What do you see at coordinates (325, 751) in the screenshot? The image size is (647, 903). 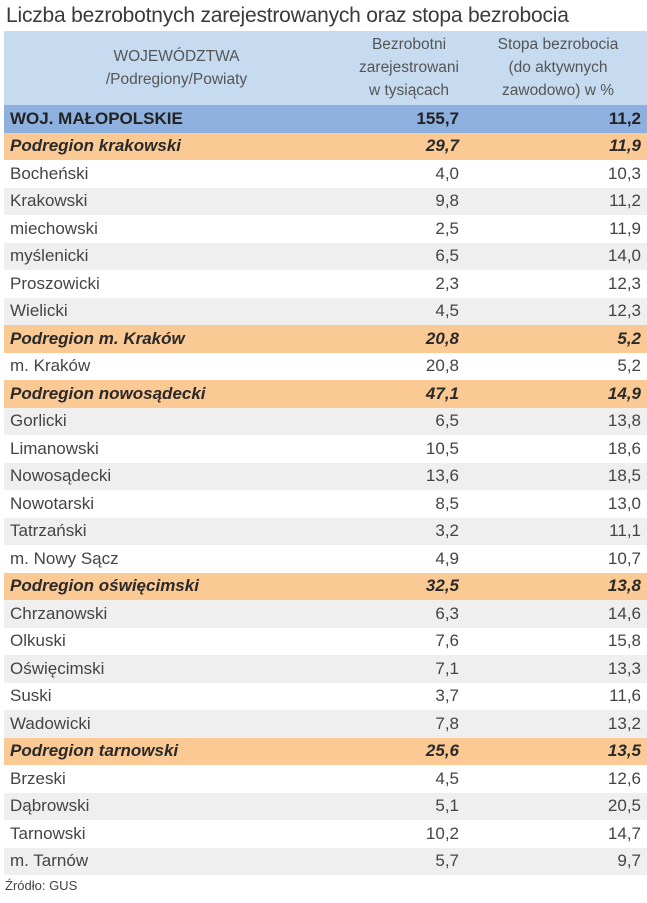 I see `subregion-row: Podregion tarnowski 25,6 13,5` at bounding box center [325, 751].